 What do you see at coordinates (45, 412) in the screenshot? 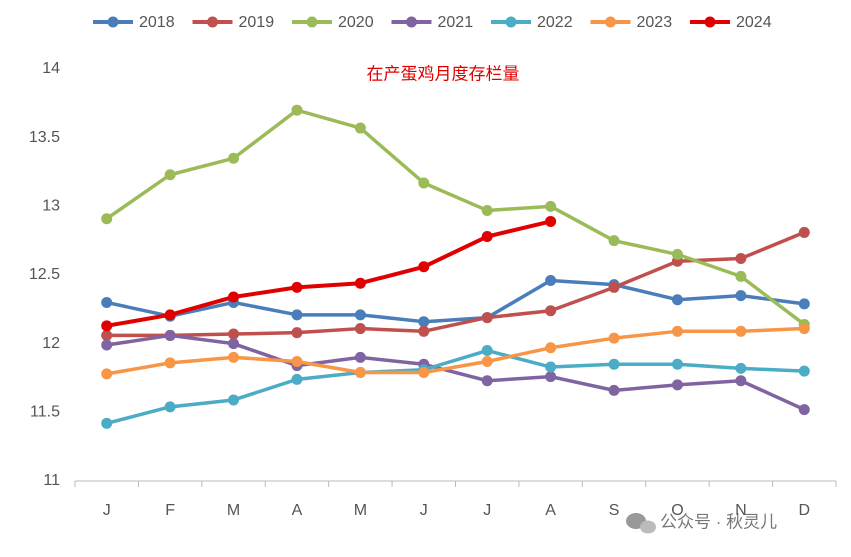
I see `y-tick-label: 11.5` at bounding box center [45, 412].